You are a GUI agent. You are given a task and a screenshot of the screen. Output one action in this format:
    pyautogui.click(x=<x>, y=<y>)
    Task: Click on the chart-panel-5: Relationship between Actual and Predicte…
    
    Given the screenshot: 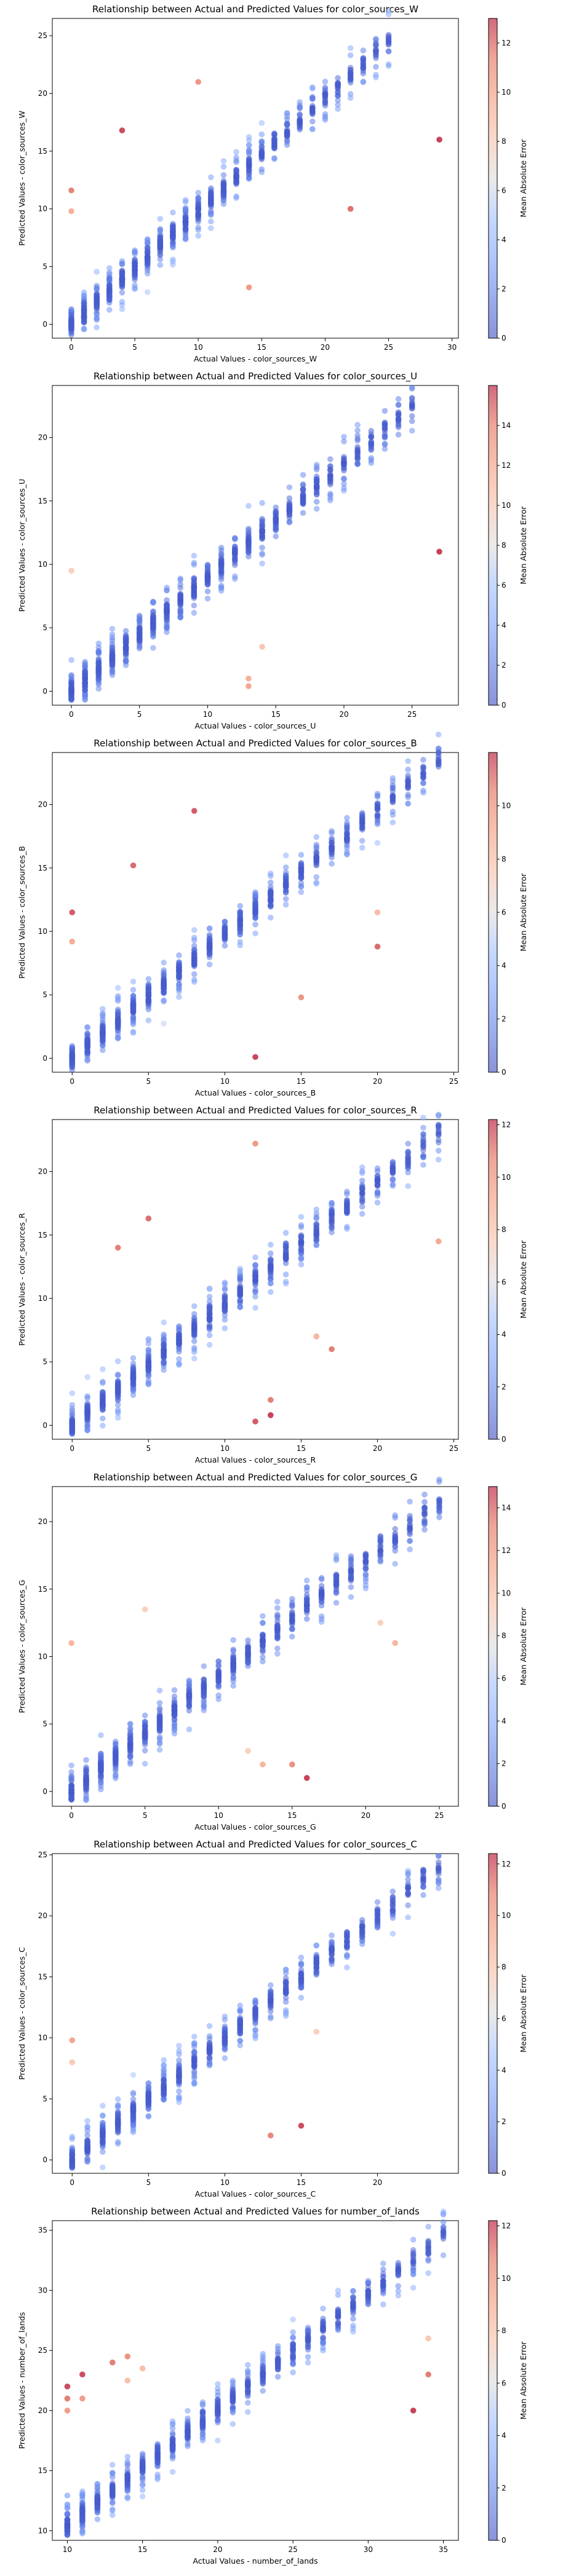 What is the action you would take?
    pyautogui.click(x=272, y=1651)
    